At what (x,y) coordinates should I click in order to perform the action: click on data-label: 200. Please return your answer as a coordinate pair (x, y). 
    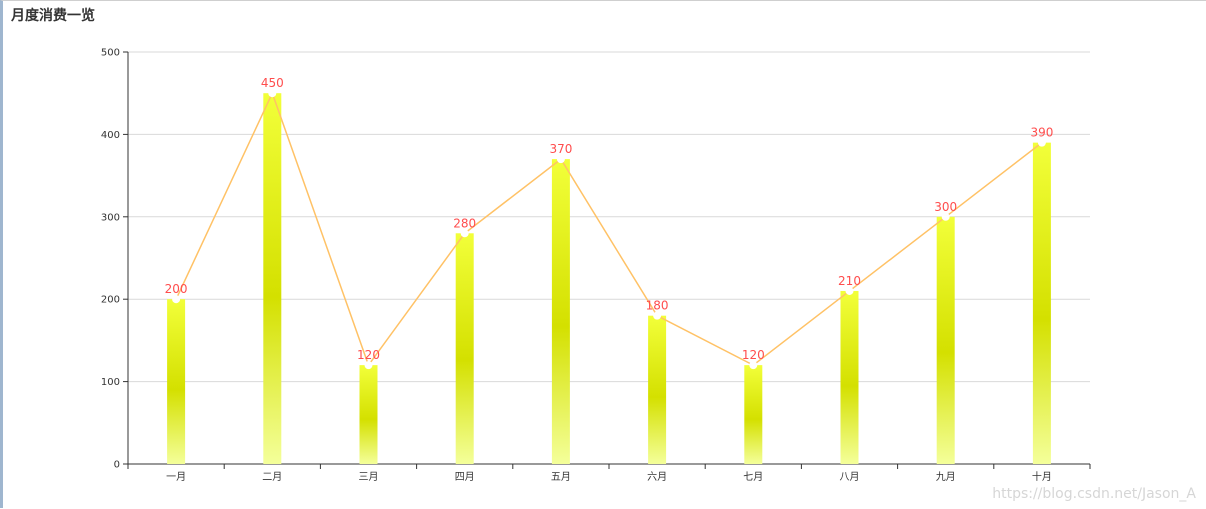
    Looking at the image, I should click on (176, 289).